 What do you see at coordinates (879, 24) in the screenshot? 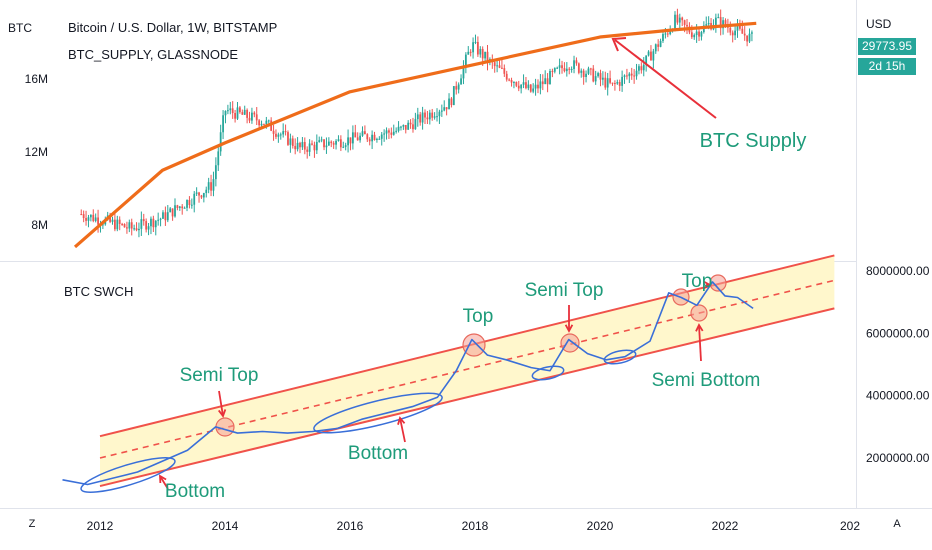
I see `currency-label: USD` at bounding box center [879, 24].